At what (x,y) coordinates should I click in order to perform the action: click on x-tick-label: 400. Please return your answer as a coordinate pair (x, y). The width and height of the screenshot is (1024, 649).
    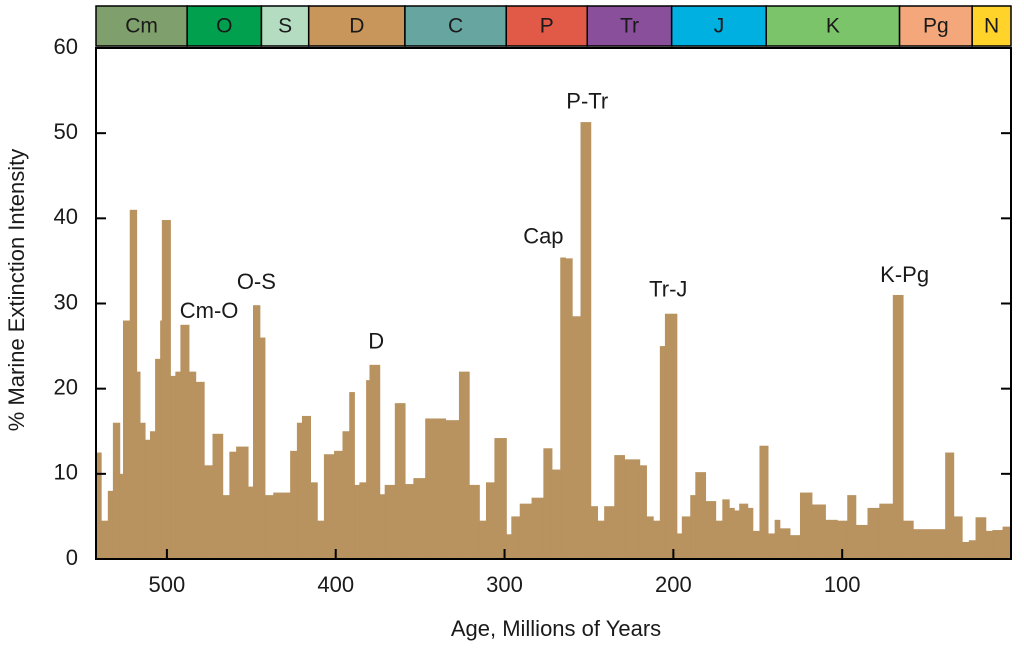
    Looking at the image, I should click on (335, 584).